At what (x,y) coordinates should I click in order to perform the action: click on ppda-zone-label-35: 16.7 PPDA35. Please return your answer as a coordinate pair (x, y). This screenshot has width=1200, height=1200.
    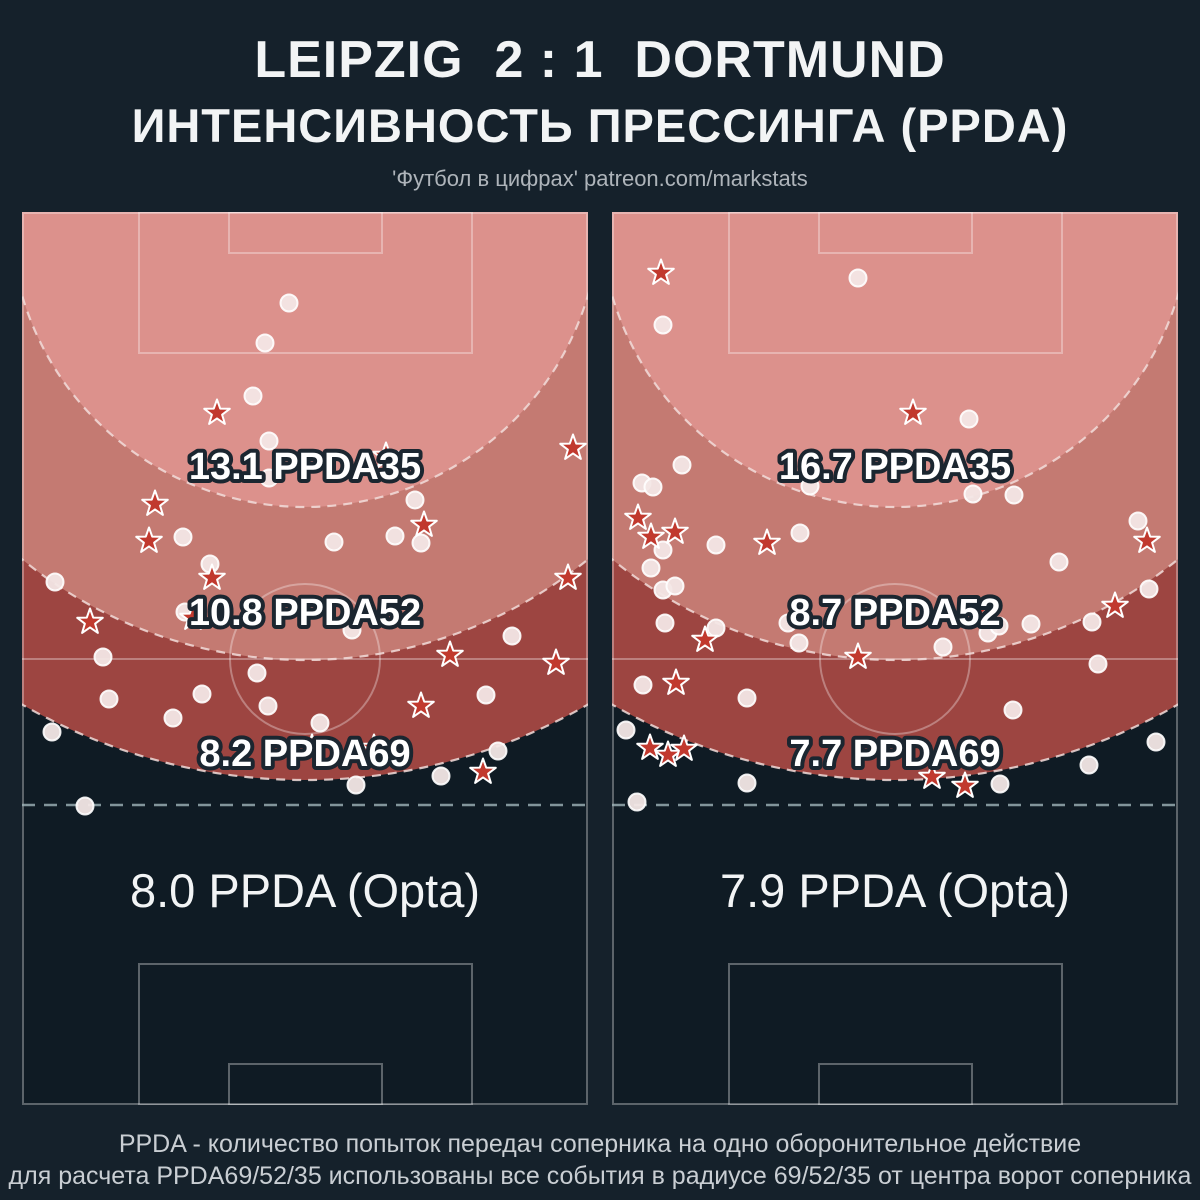
    Looking at the image, I should click on (895, 467).